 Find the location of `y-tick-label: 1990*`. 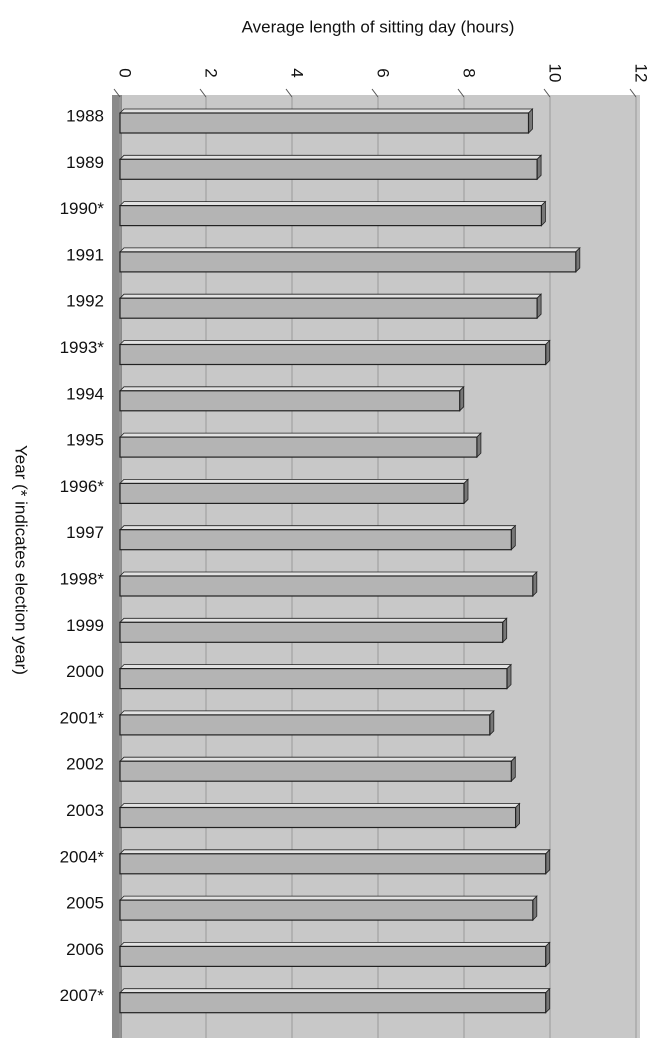

y-tick-label: 1990* is located at coordinates (82, 208).